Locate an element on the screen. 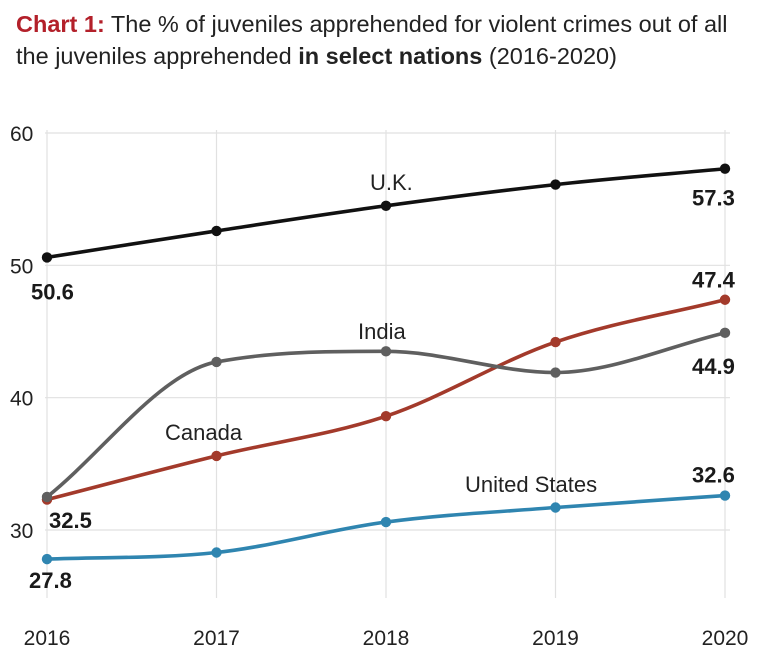  data-point-canada-2020 is located at coordinates (725, 299).